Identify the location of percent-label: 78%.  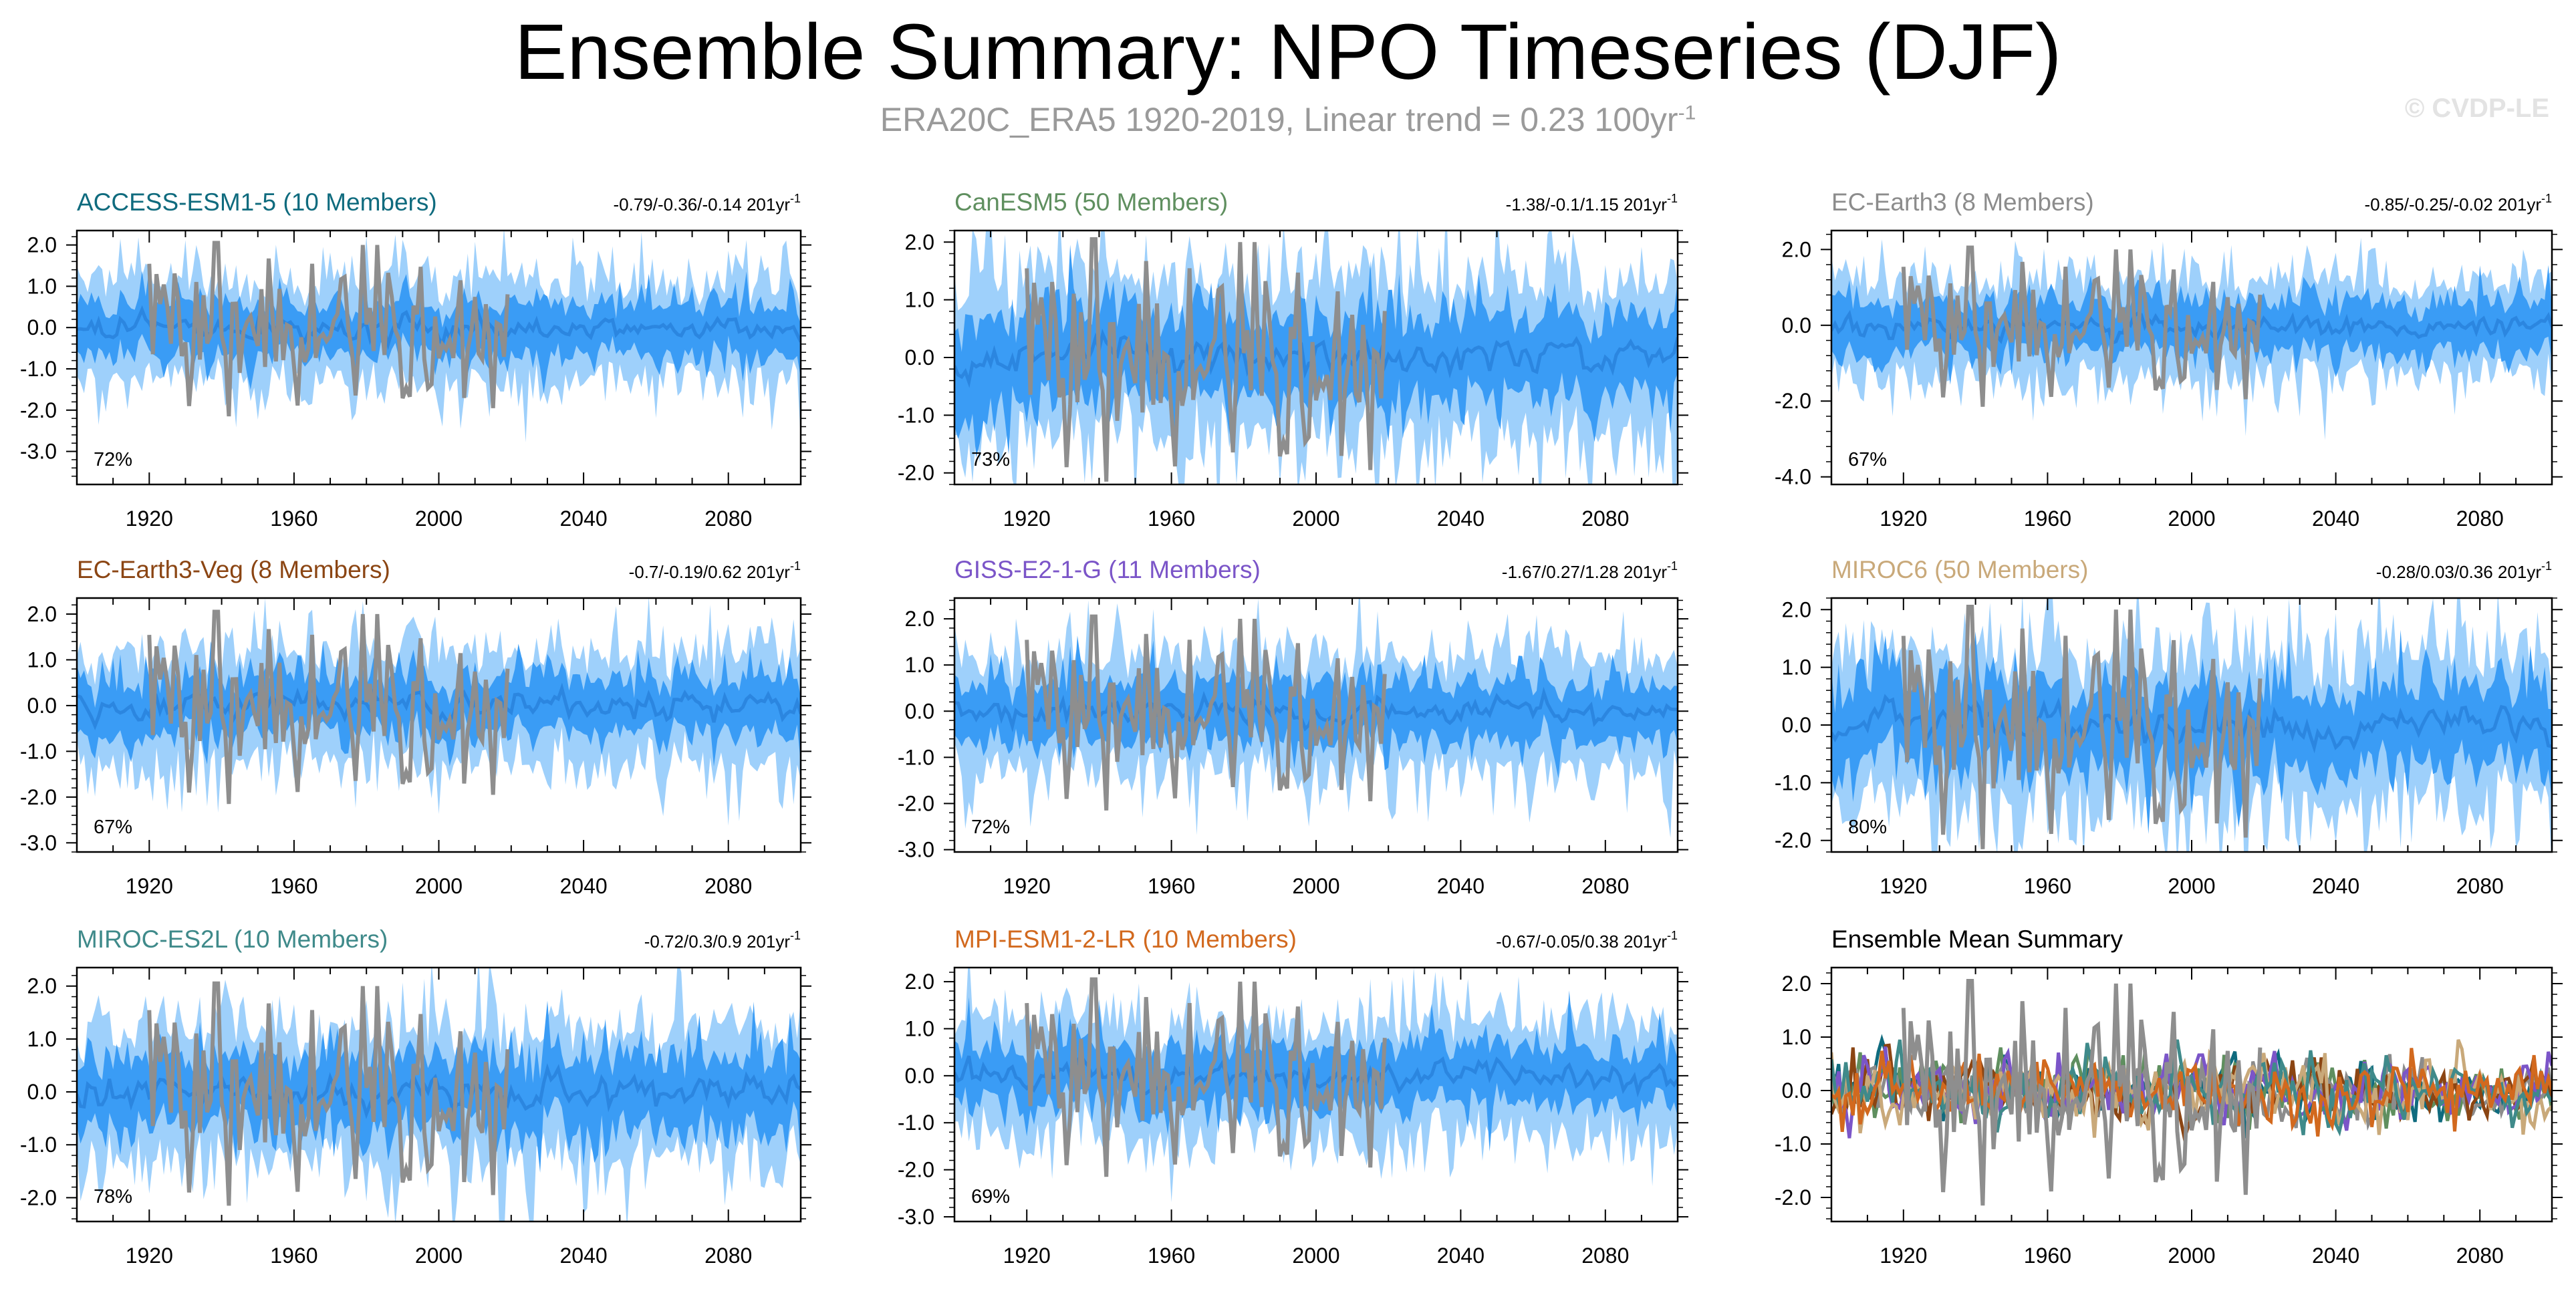
(113, 1196).